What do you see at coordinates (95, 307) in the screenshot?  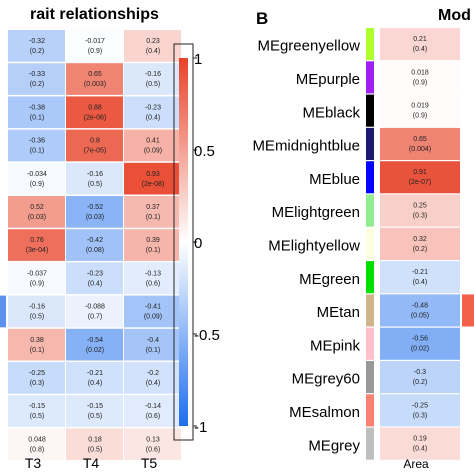 I see `panel-a-cell-value: -0.088` at bounding box center [95, 307].